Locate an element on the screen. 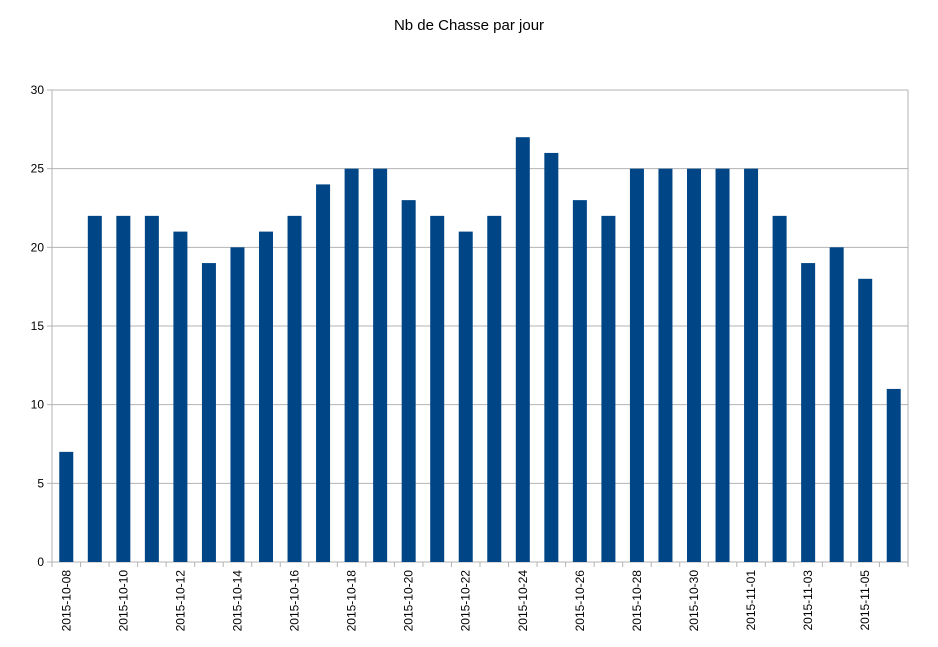 Image resolution: width=938 pixels, height=647 pixels. x-tick-label: 2015-10-12 is located at coordinates (180, 601).